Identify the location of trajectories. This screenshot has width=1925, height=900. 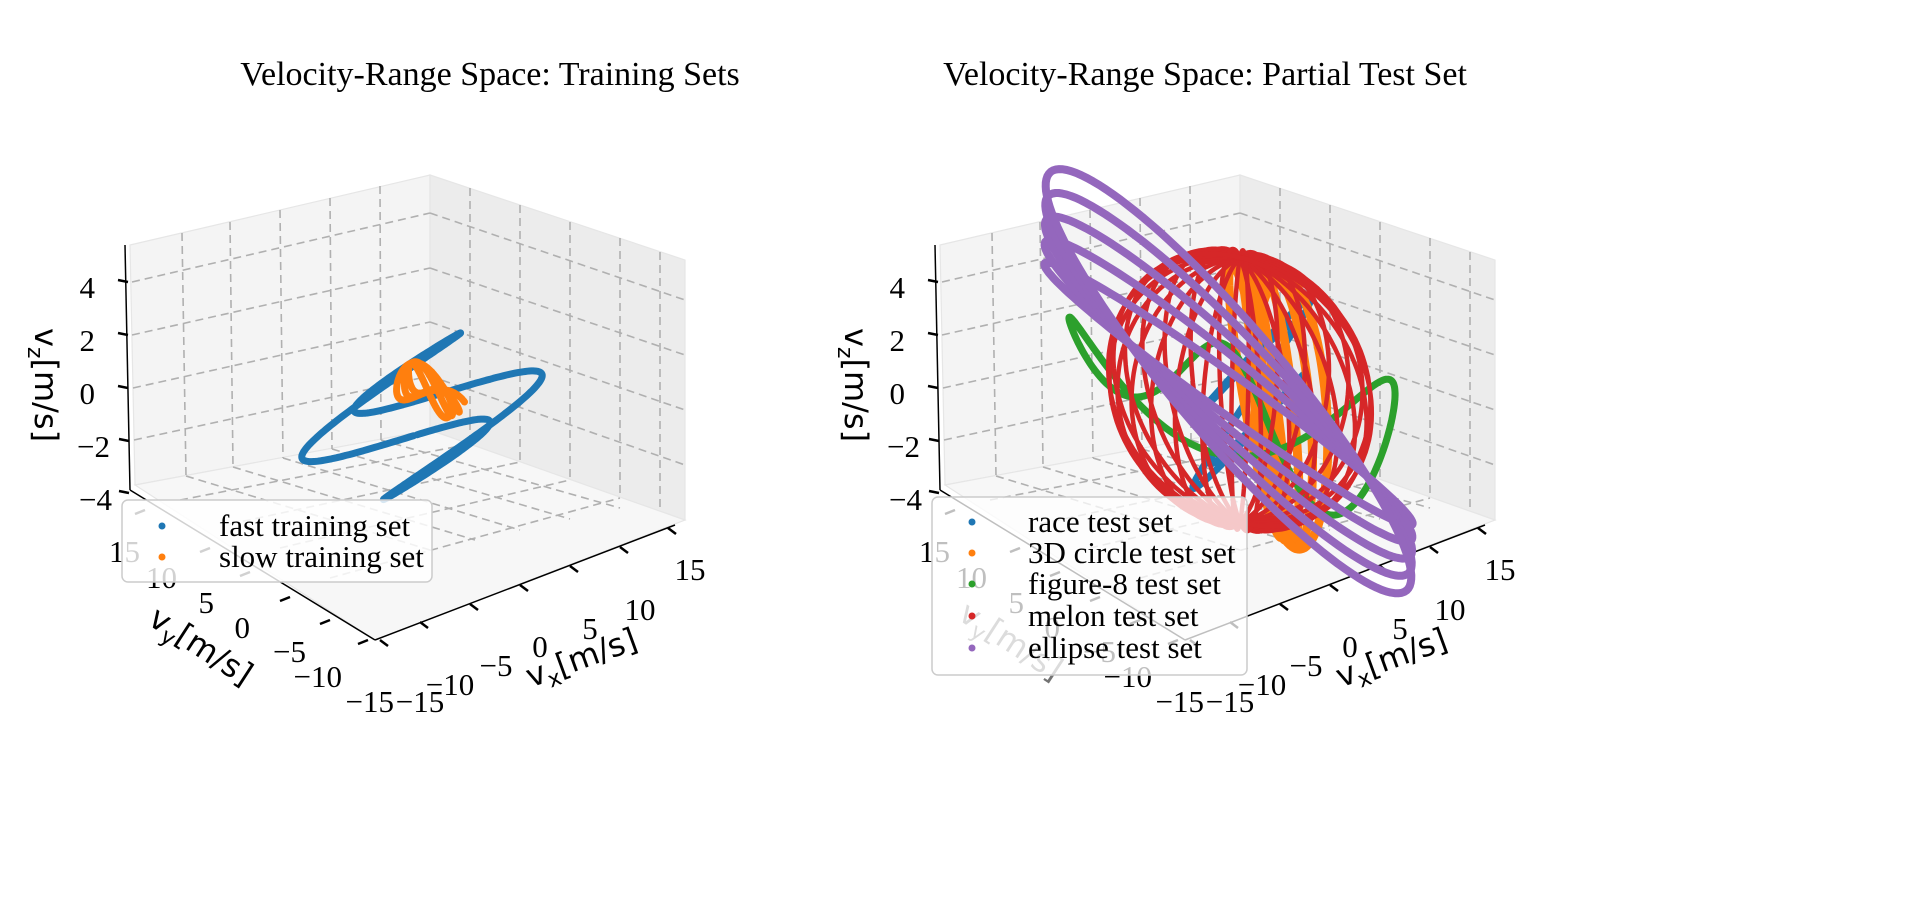
(422, 416).